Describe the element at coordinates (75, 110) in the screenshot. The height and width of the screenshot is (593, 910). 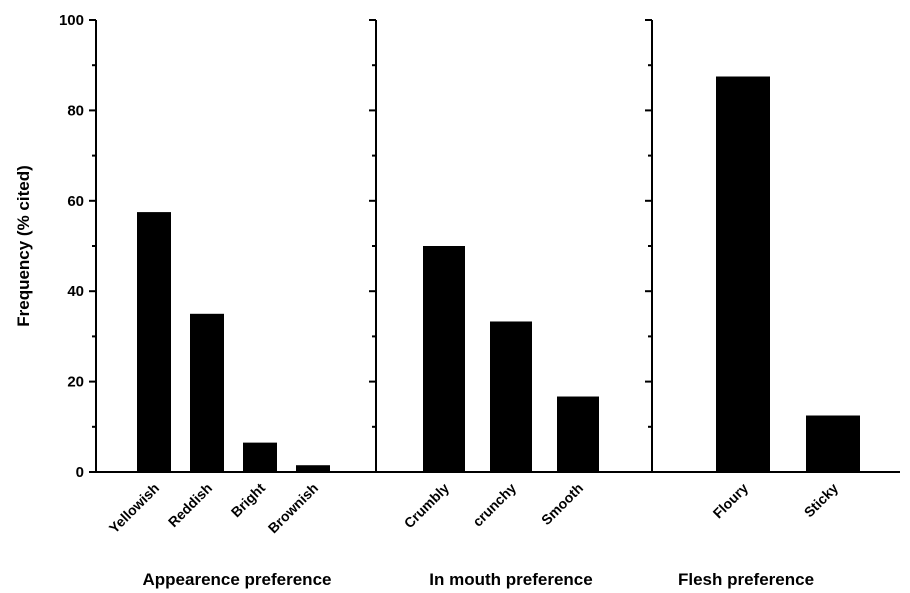
I see `y-tick-label: 80` at that location.